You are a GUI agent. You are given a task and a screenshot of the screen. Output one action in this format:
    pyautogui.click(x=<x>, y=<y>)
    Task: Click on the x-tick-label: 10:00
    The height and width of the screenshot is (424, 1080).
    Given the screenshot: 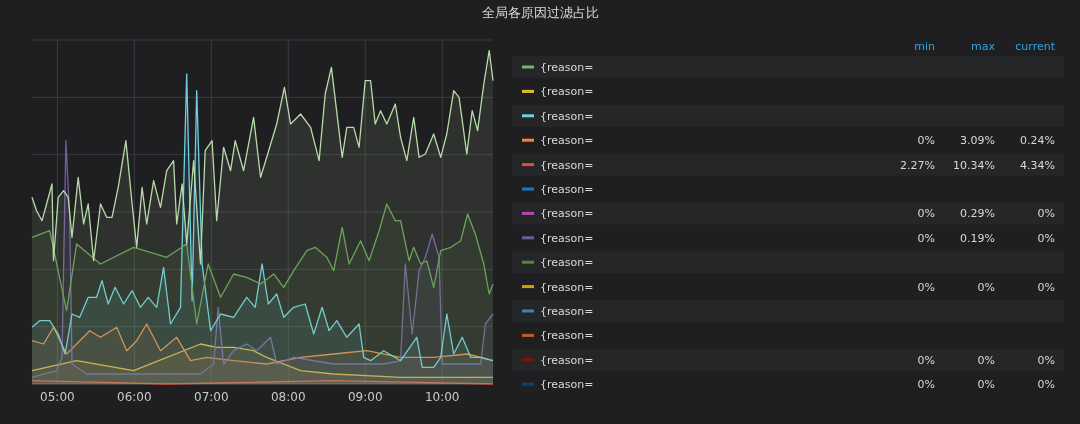 What is the action you would take?
    pyautogui.click(x=442, y=397)
    